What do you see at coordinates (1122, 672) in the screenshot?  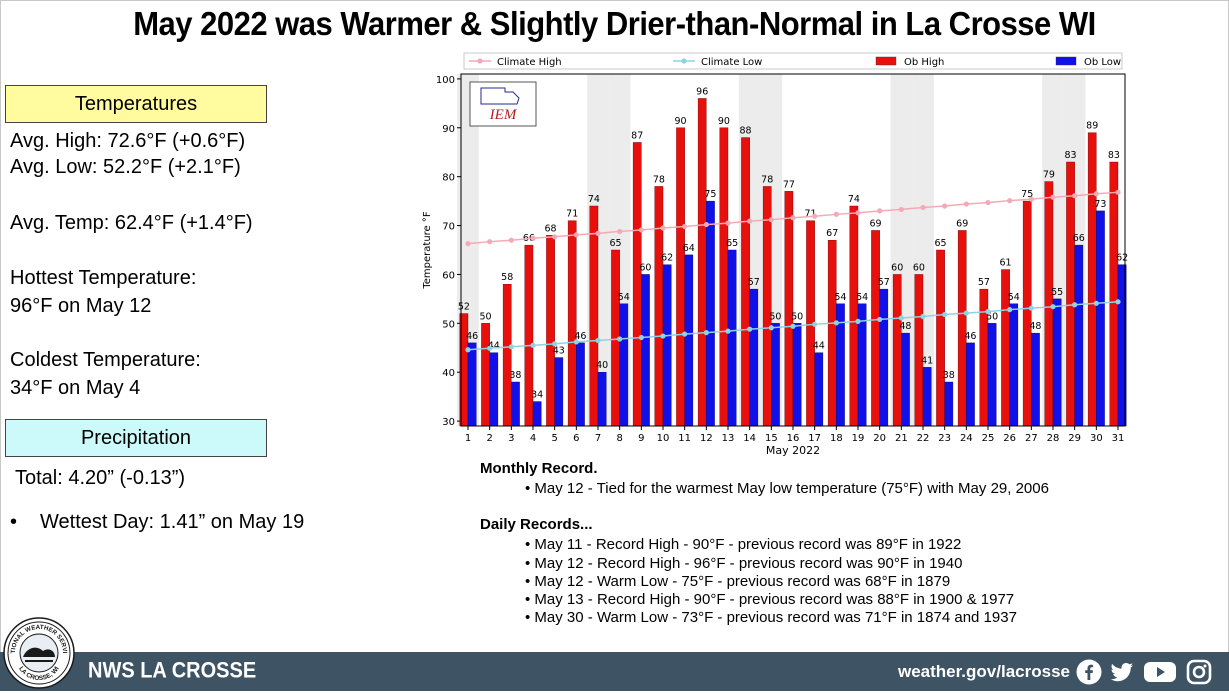 I see `twitter-icon` at bounding box center [1122, 672].